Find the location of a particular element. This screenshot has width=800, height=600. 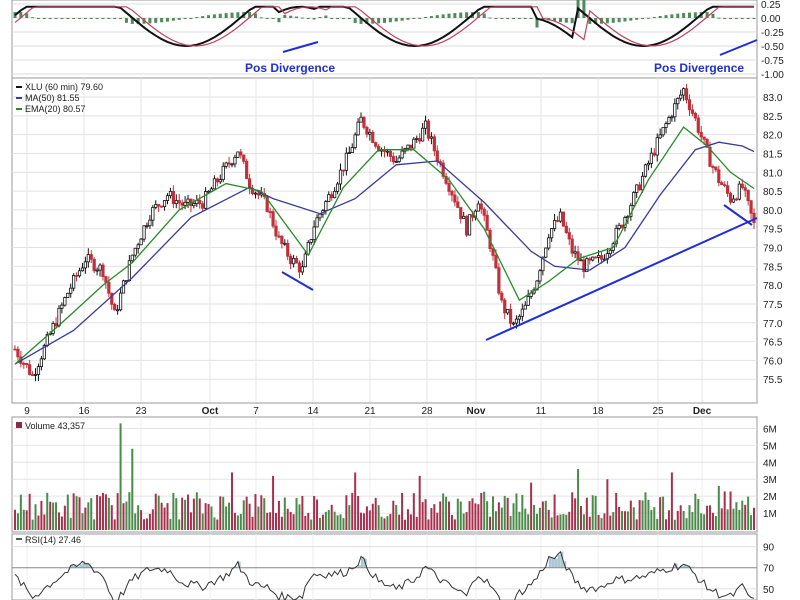

oscillator-line-red is located at coordinates (384, 26).